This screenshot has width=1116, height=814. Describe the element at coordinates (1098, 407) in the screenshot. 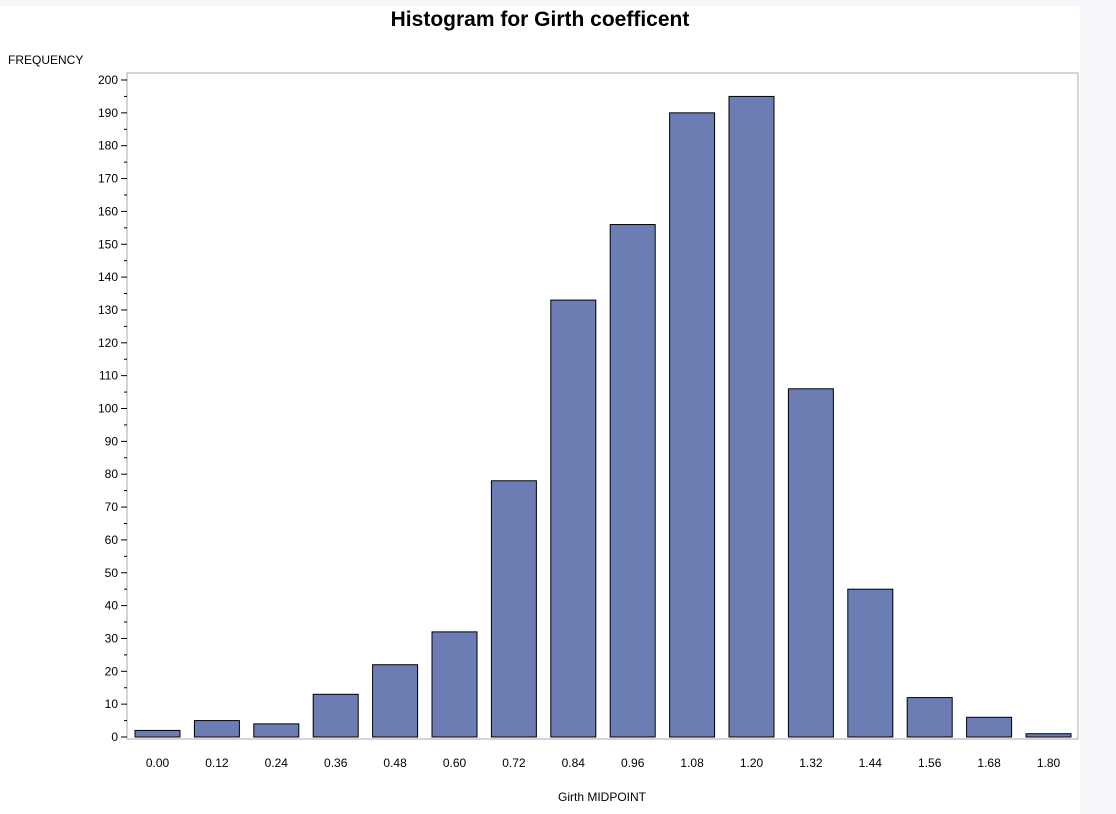

I see `side-panel-strip` at that location.